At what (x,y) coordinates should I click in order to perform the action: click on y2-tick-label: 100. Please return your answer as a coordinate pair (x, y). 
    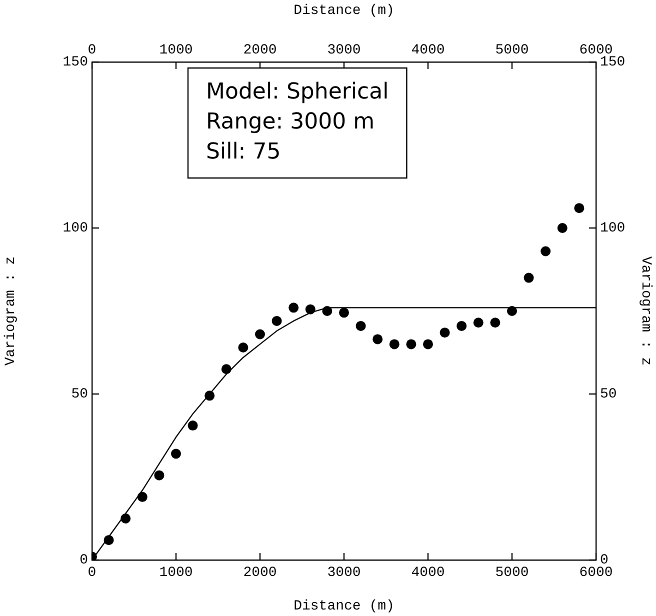
    Looking at the image, I should click on (613, 228).